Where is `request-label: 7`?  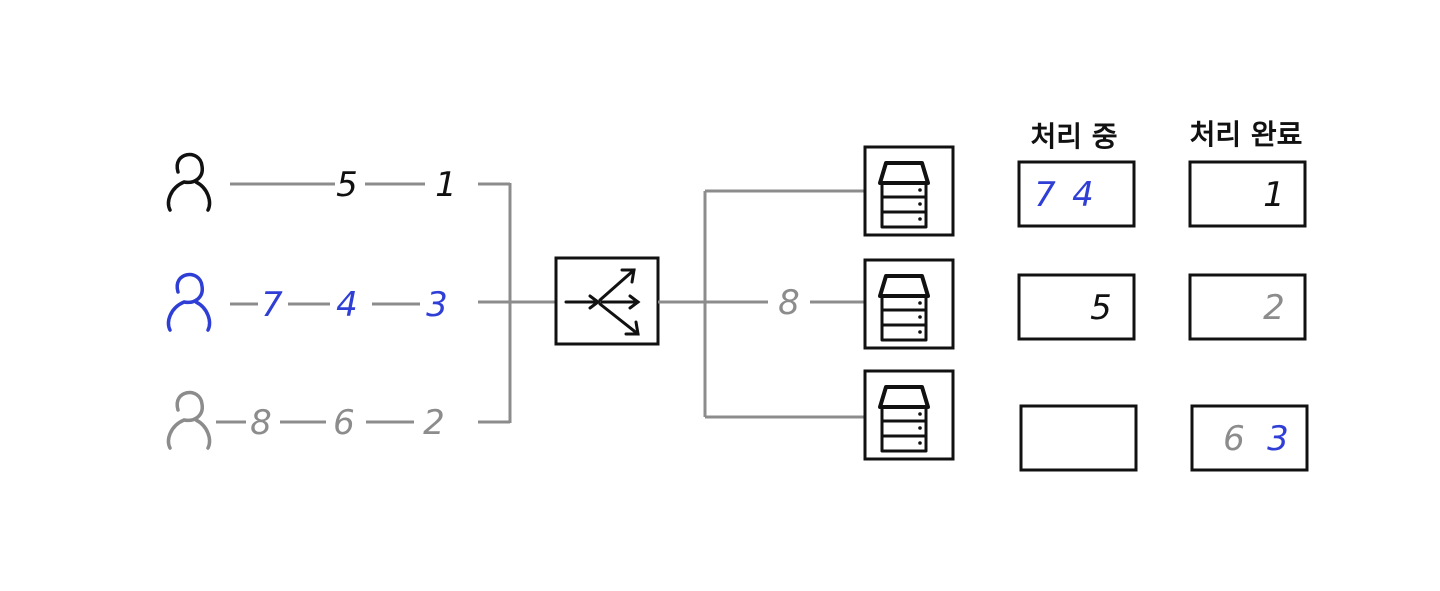 request-label: 7 is located at coordinates (272, 305).